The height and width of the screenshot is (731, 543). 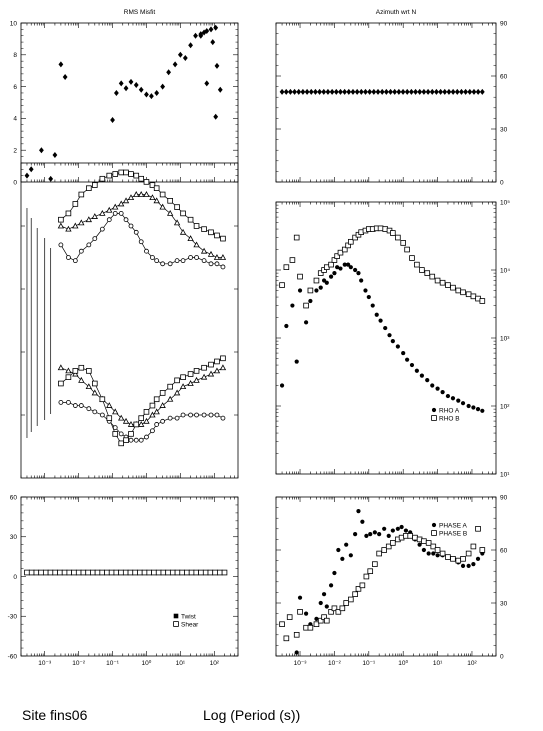 I want to click on y-tick-label: -30, so click(x=13, y=617).